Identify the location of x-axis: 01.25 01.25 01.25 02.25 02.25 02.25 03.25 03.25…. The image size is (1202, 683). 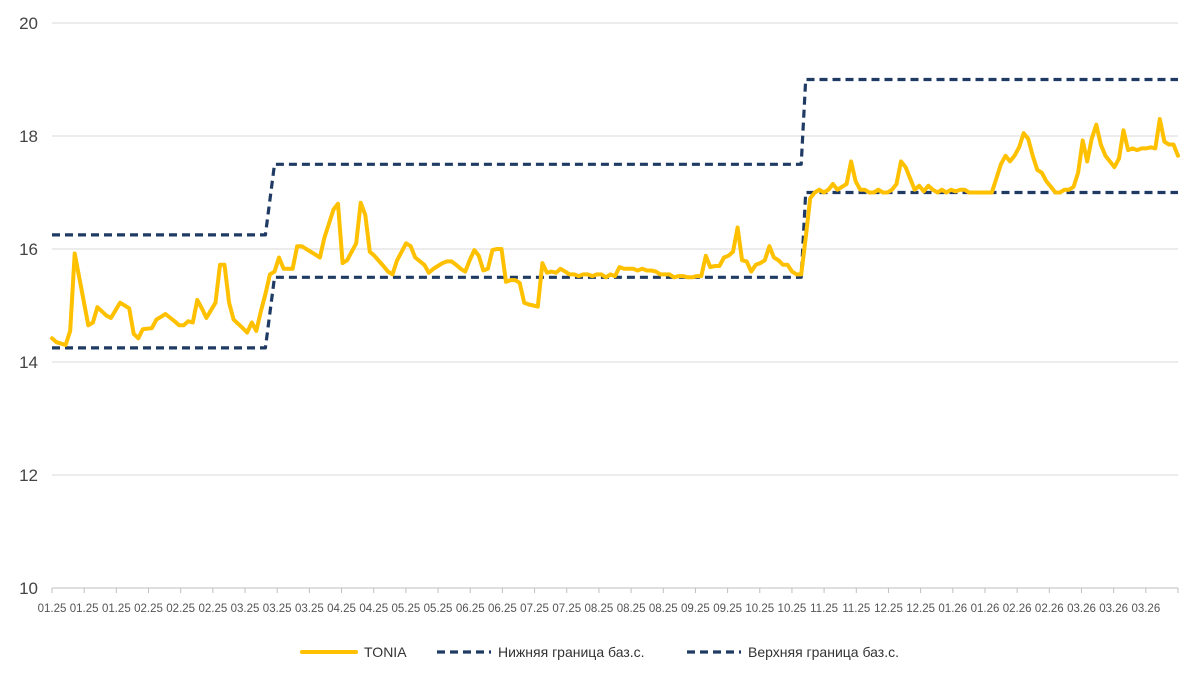
(608, 601).